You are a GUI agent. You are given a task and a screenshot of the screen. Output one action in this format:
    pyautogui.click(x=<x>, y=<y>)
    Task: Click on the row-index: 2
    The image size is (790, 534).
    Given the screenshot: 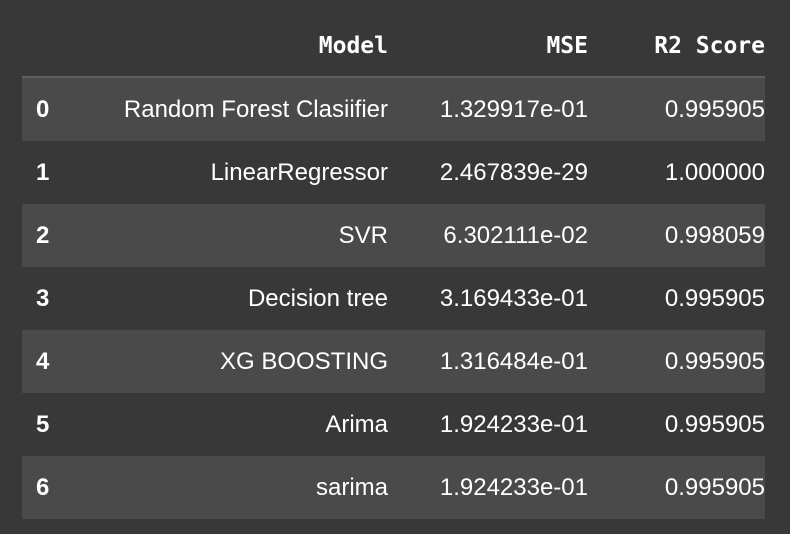 What is the action you would take?
    pyautogui.click(x=47, y=235)
    